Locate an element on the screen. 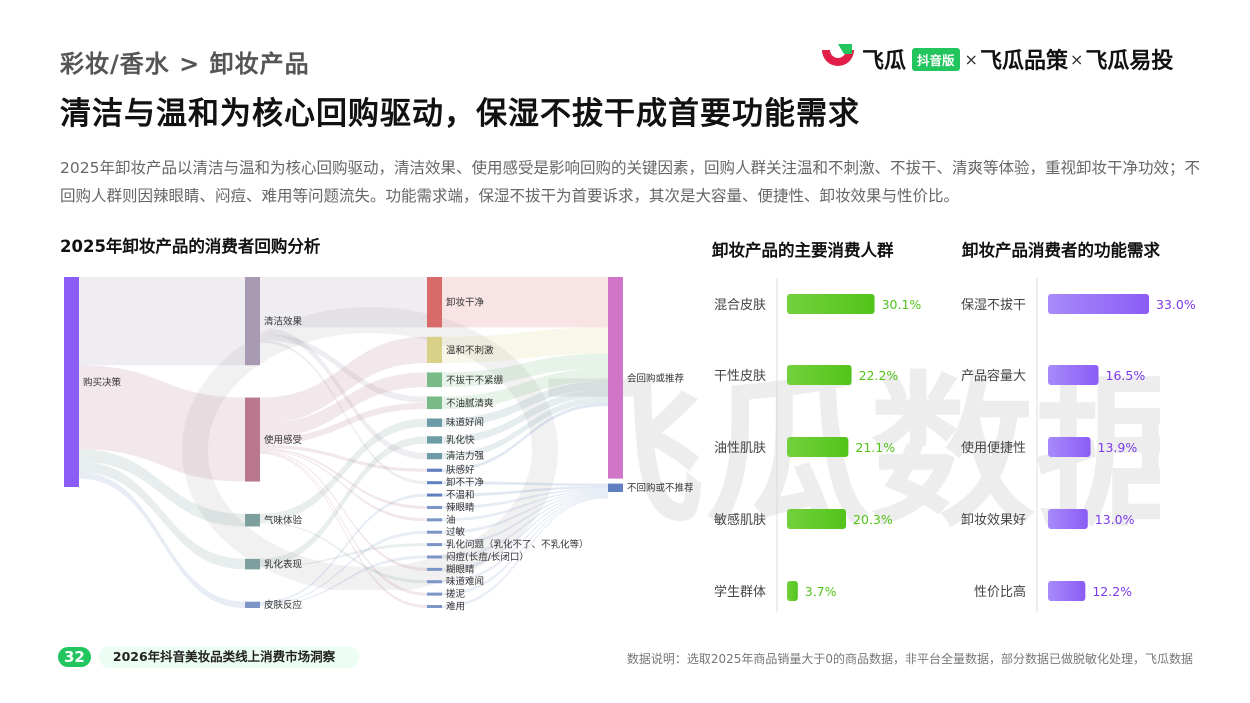 The image size is (1250, 703). sankey-node-label-2-13: 乳化问题（乳化不了、不乳化等） is located at coordinates (517, 545).